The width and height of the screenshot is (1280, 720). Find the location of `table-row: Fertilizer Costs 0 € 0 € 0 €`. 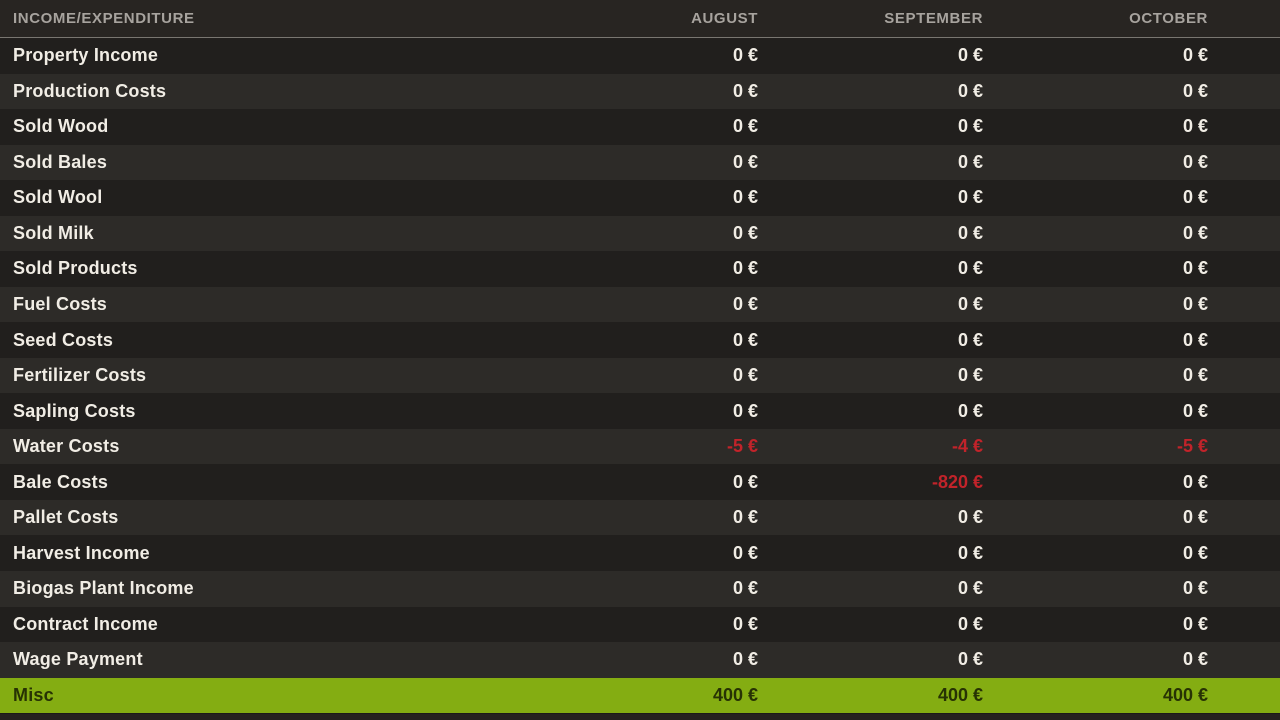

table-row: Fertilizer Costs 0 € 0 € 0 € is located at coordinates (640, 375).